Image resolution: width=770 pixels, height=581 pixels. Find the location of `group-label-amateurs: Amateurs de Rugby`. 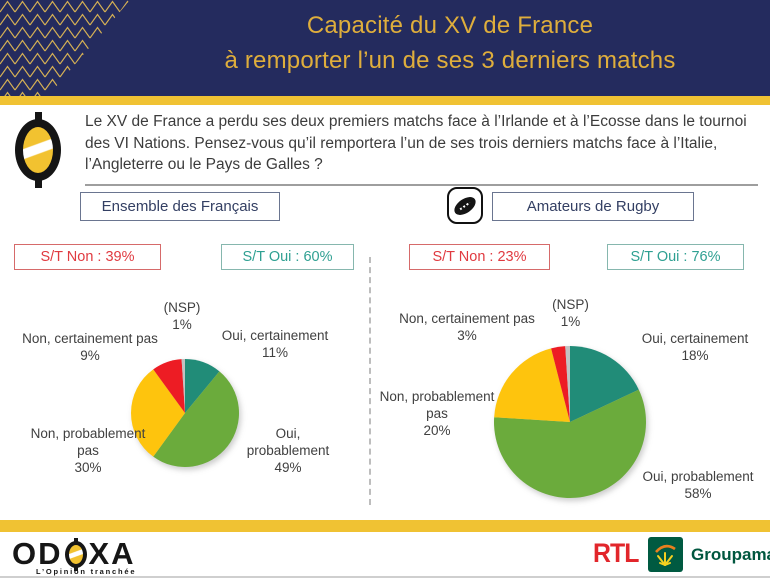

group-label-amateurs: Amateurs de Rugby is located at coordinates (593, 206).